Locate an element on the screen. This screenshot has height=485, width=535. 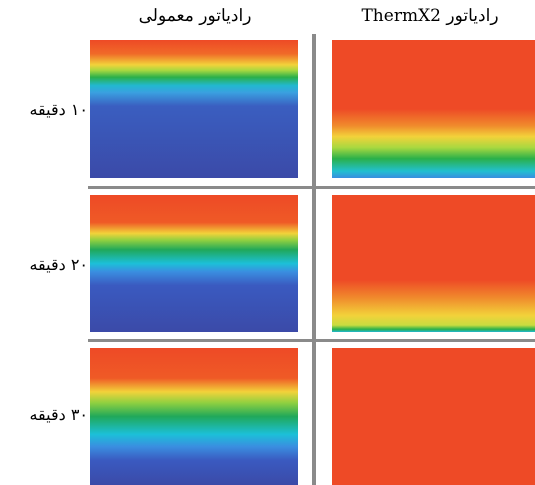
column-header: رادیاتور ThermX2 is located at coordinates (430, 16).